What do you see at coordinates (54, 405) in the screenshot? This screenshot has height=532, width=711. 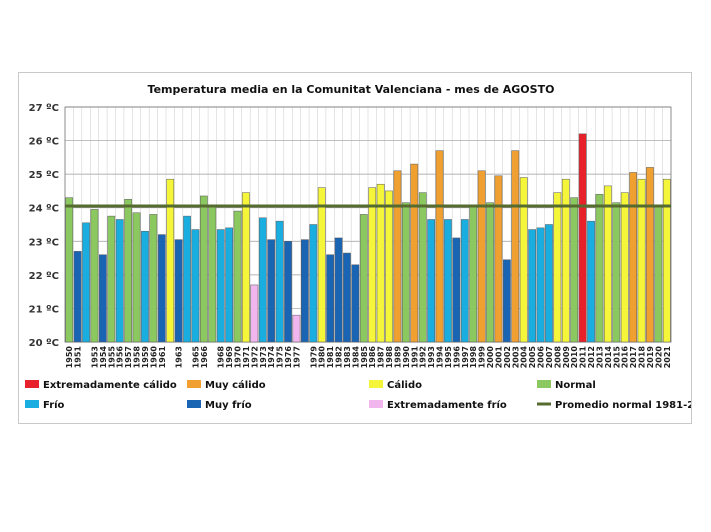 I see `legend-label-frio: Frío` at bounding box center [54, 405].